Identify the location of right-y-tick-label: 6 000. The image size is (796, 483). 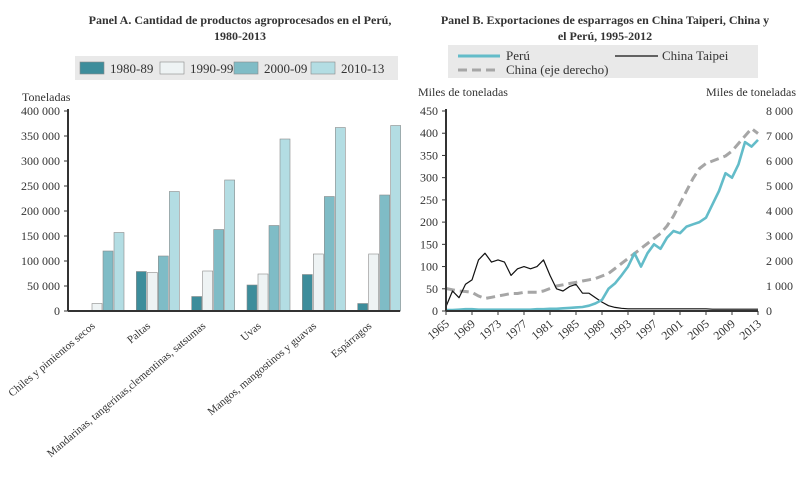
(779, 161).